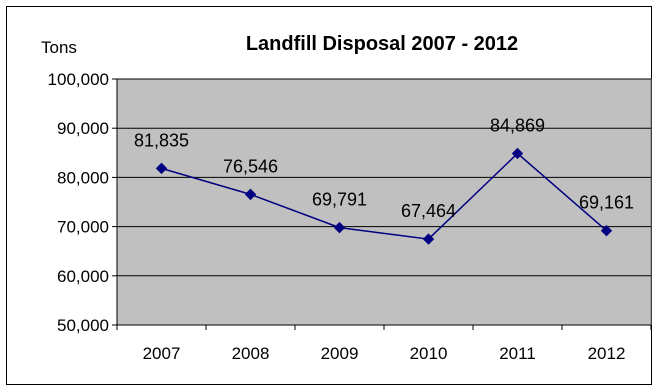  I want to click on x-tick-label: 2008, so click(251, 353).